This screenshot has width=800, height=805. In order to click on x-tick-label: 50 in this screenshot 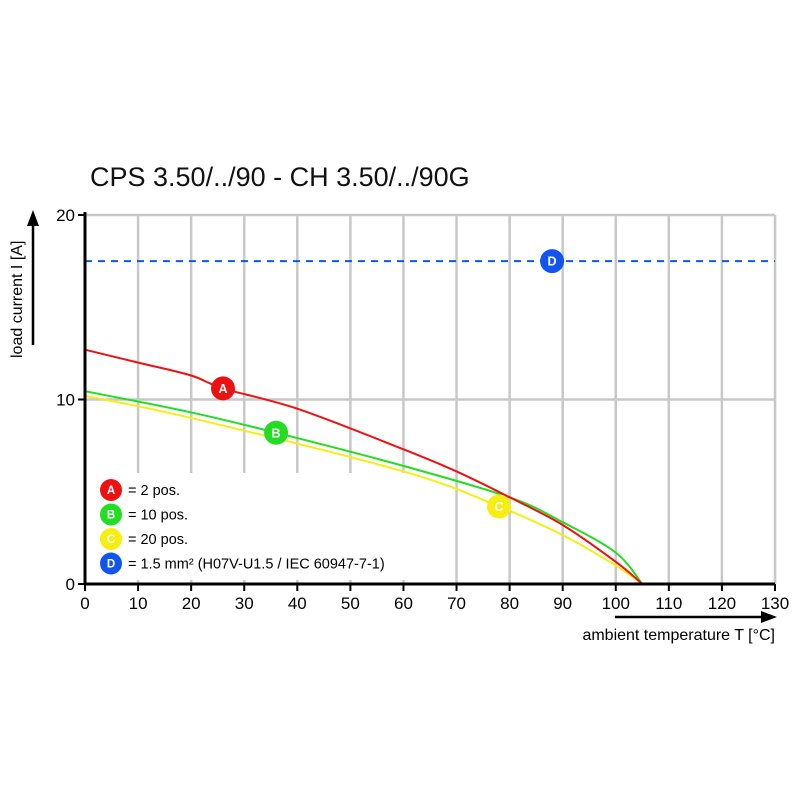, I will do `click(350, 603)`.